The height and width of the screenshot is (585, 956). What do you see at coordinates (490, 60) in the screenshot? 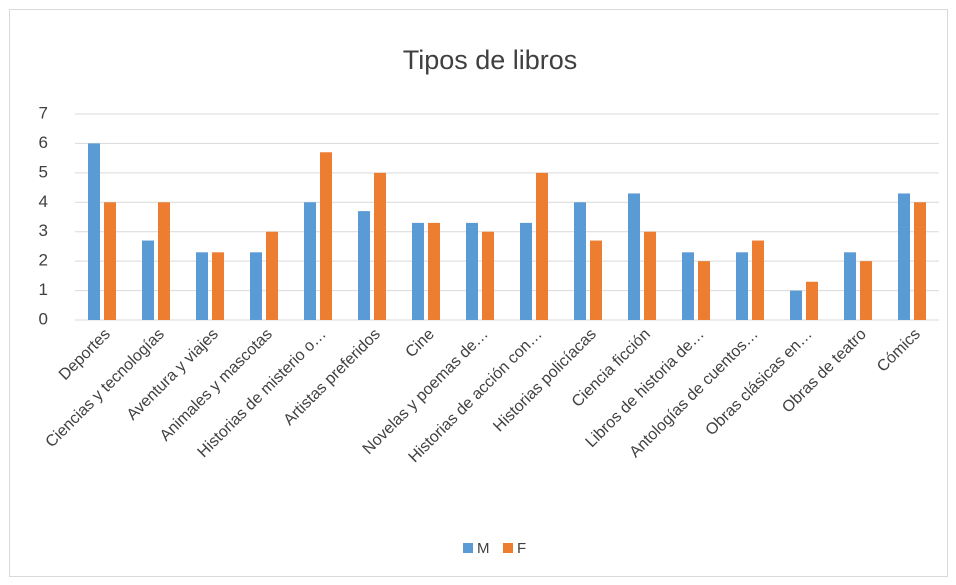
I see `chart-title: Tipos de libros` at bounding box center [490, 60].